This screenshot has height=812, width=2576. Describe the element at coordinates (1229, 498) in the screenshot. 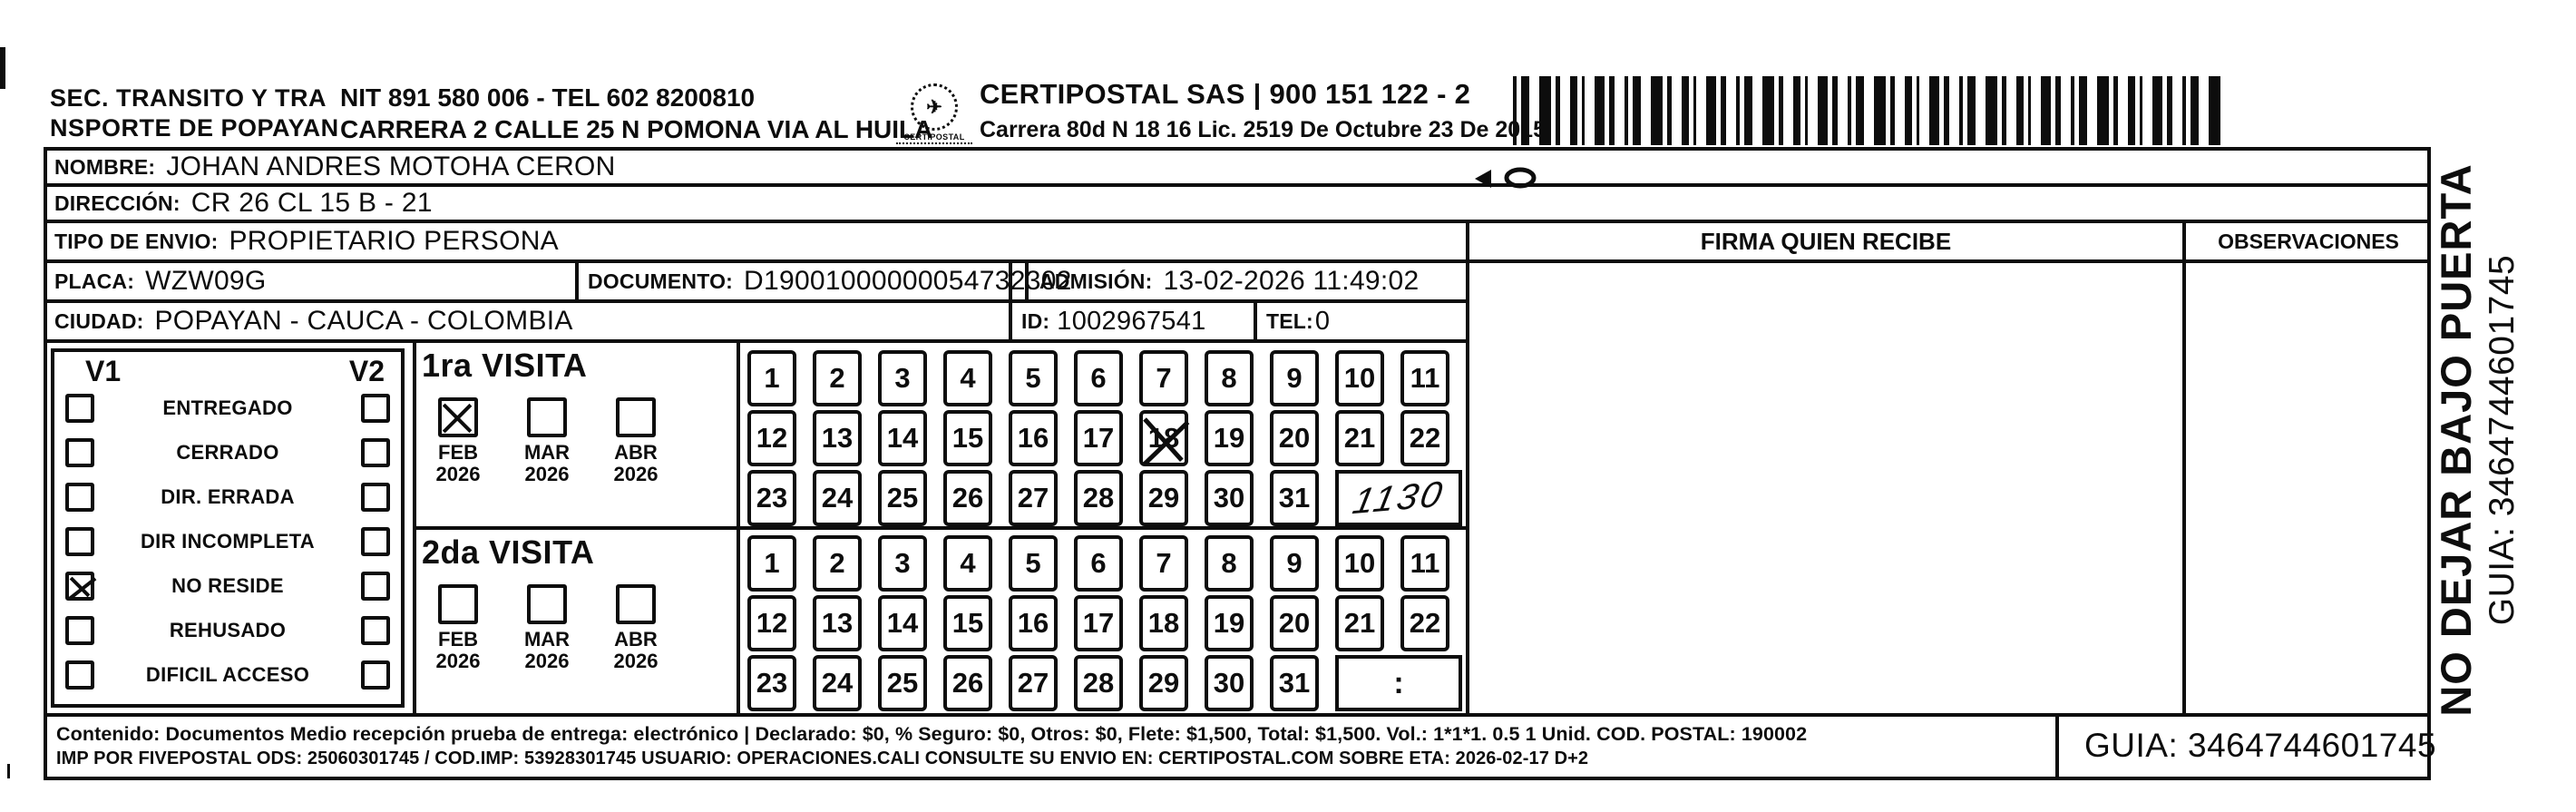

I see `day-cell-30: 30` at that location.